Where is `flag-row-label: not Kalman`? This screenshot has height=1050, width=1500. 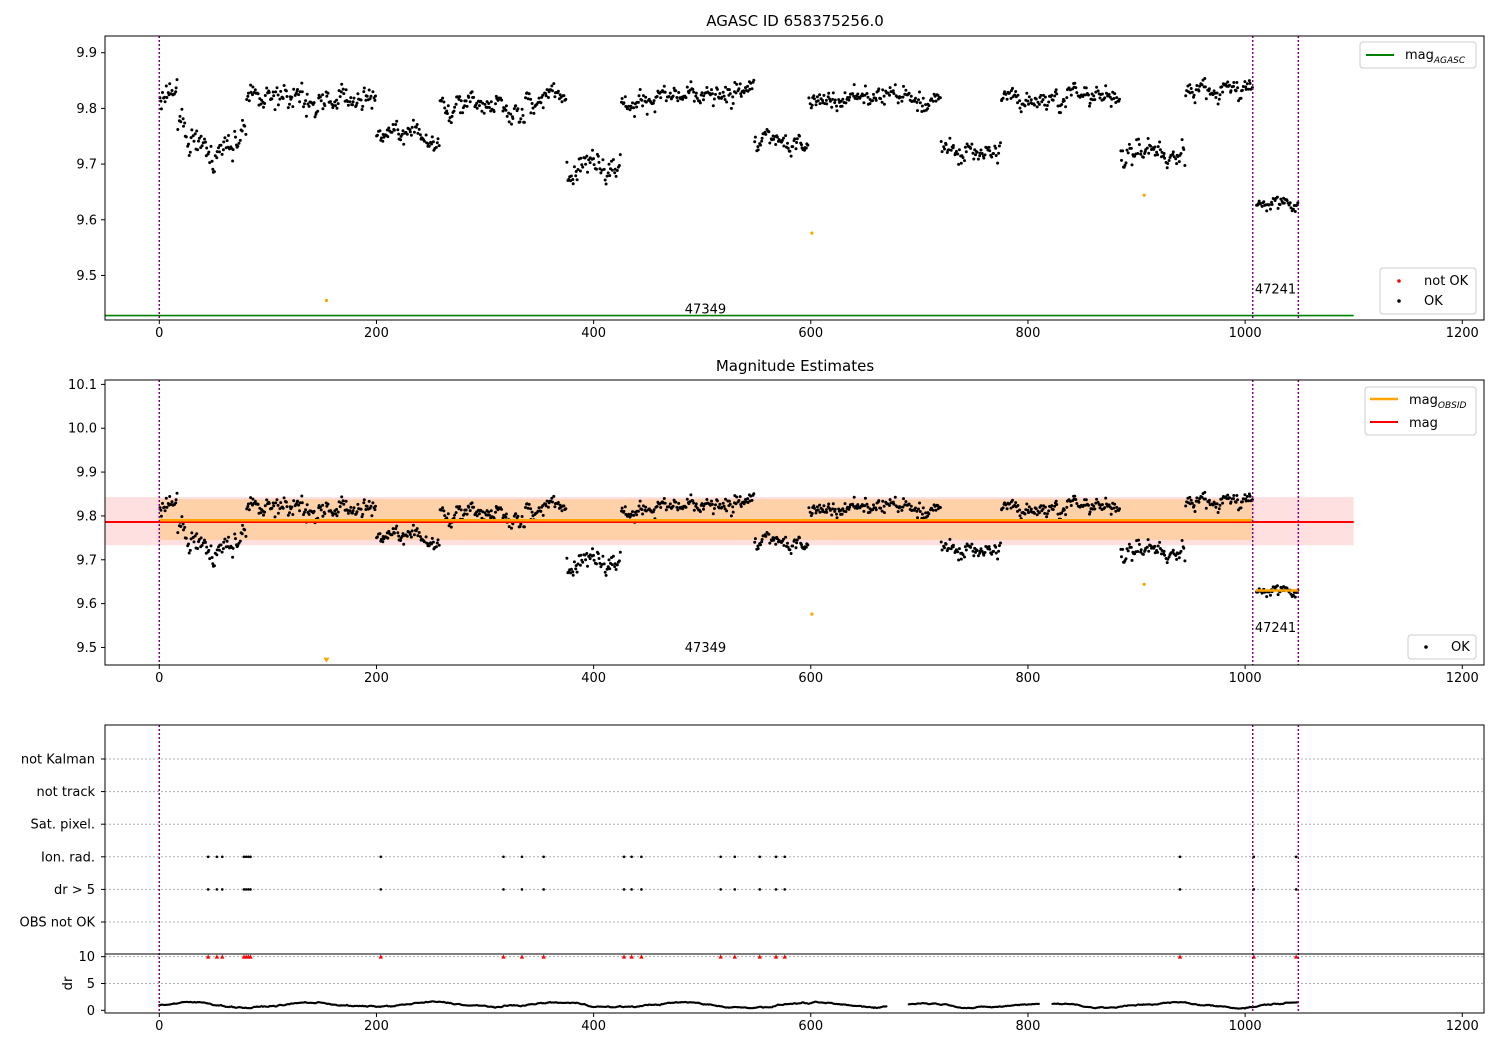 flag-row-label: not Kalman is located at coordinates (58, 760).